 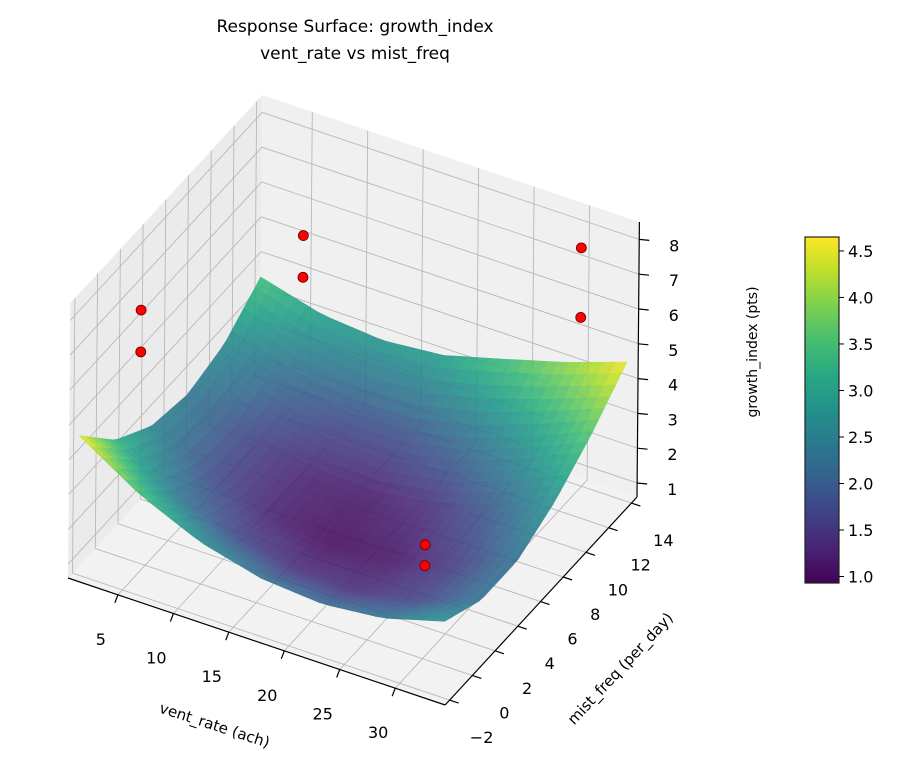 What do you see at coordinates (672, 454) in the screenshot?
I see `z-tick-label: 2` at bounding box center [672, 454].